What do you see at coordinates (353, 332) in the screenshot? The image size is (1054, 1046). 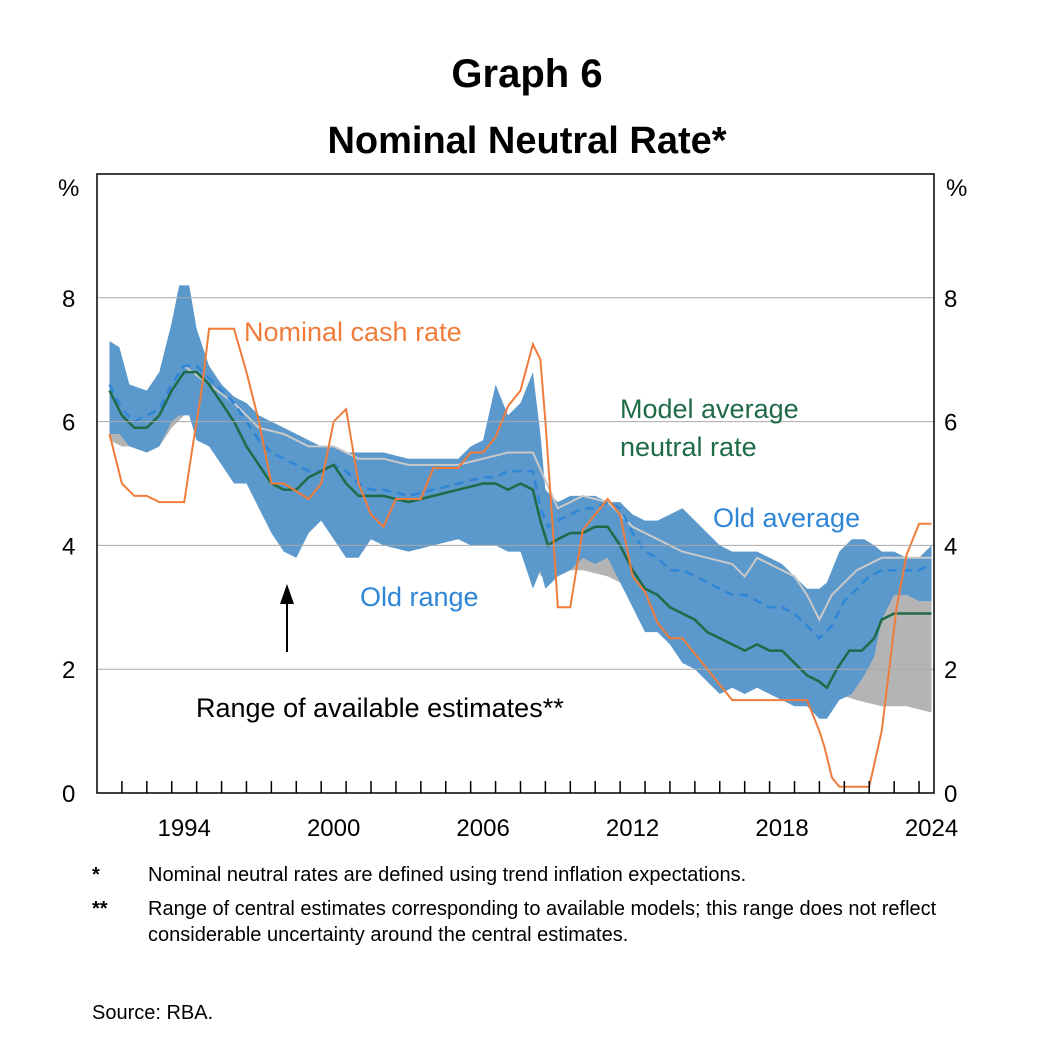 I see `annotation-cash-rate: Nominal cash rate` at bounding box center [353, 332].